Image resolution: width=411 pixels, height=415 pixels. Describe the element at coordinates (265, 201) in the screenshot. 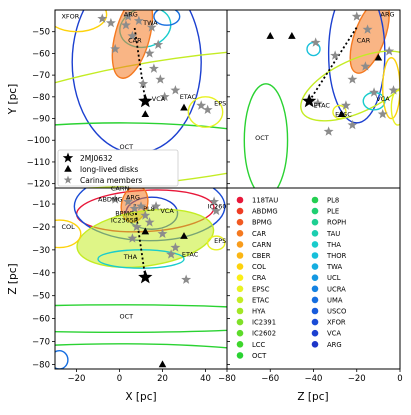

I see `group-legend-label-118tau: 118TAU` at that location.